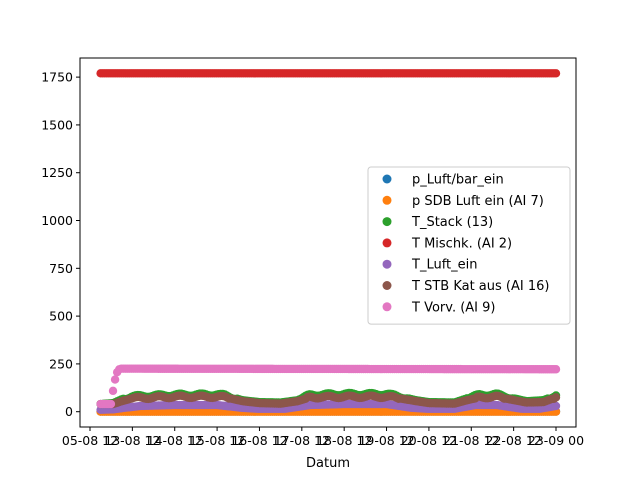 Image resolution: width=640 pixels, height=480 pixels. What do you see at coordinates (217, 440) in the screenshot?
I see `x-tick-label: 15-08 12` at bounding box center [217, 440].